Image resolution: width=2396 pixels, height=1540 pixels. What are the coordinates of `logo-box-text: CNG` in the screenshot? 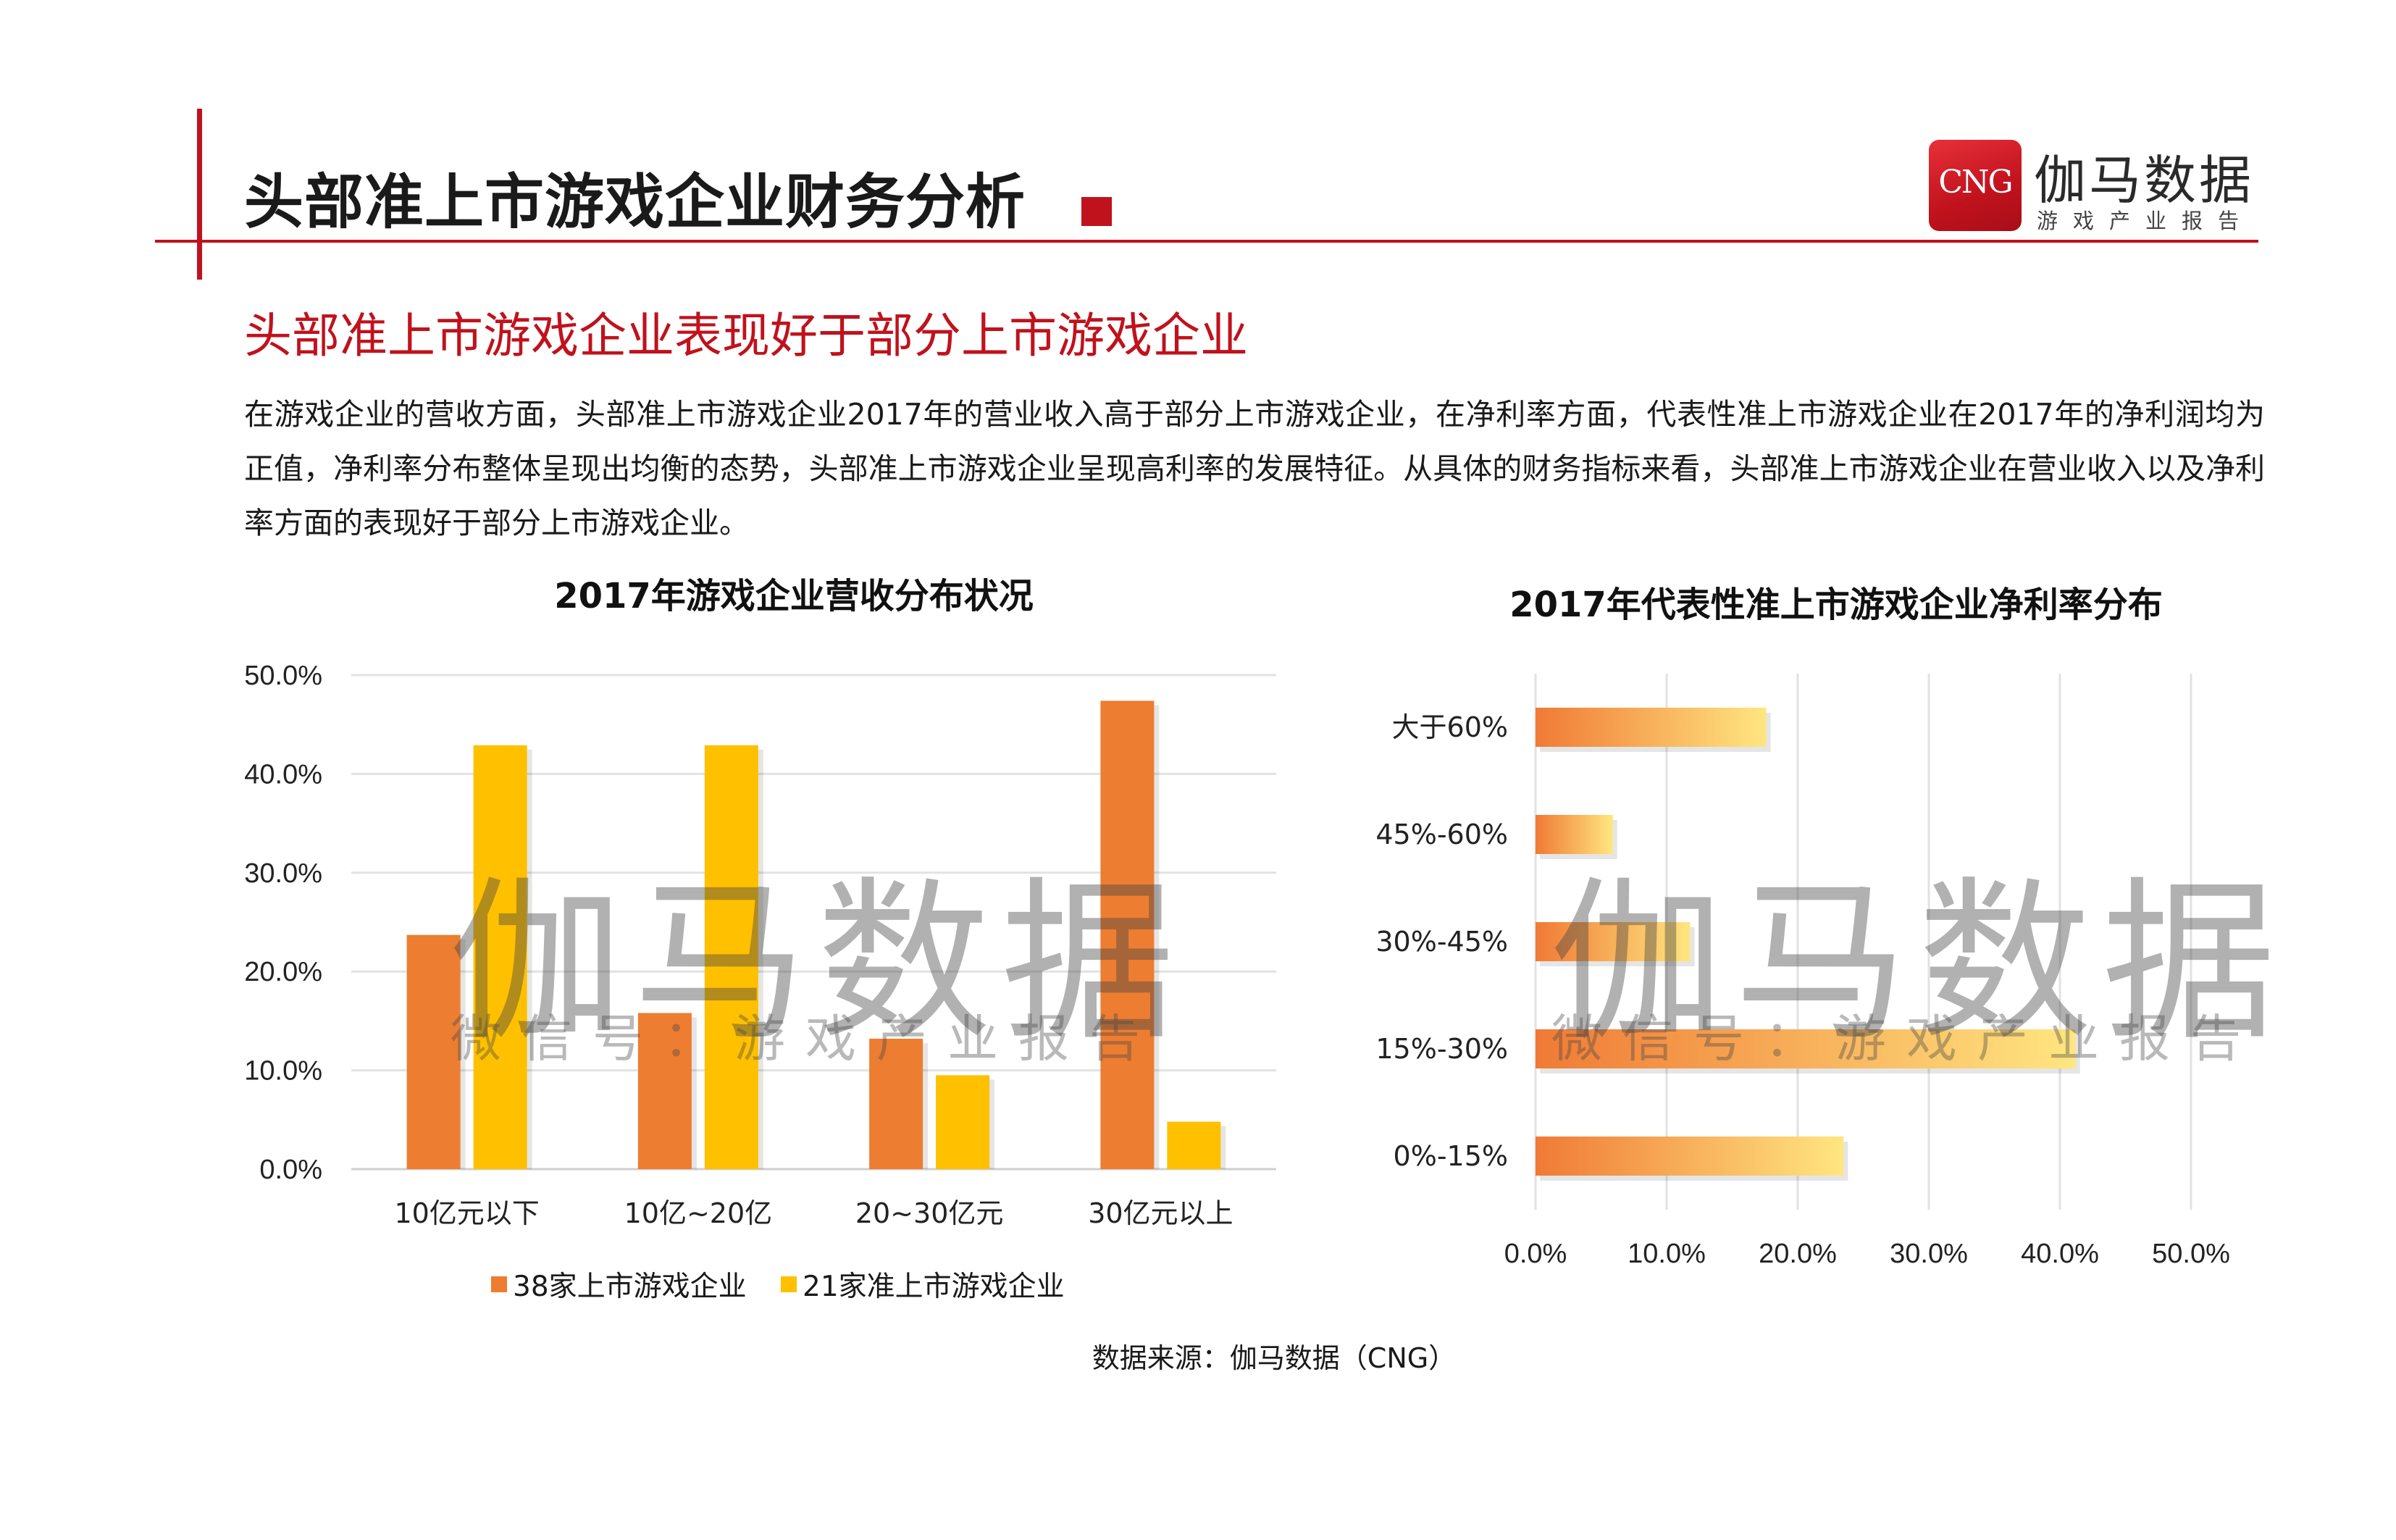 It's located at (1975, 182).